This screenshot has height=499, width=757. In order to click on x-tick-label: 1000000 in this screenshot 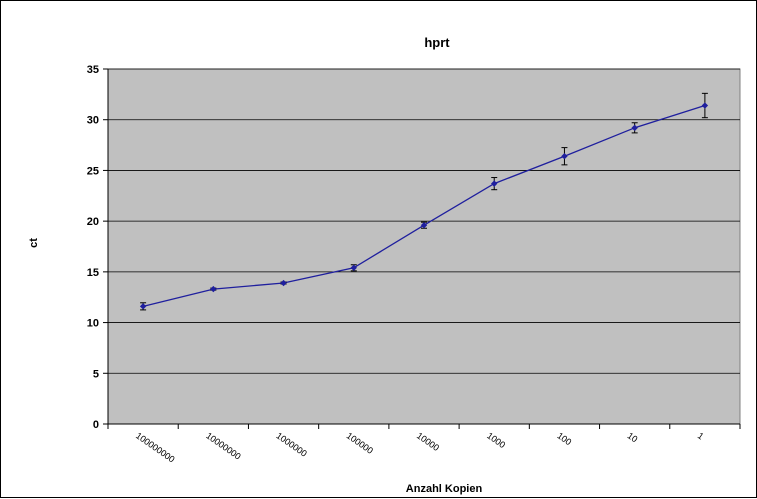, I will do `click(291, 444)`.